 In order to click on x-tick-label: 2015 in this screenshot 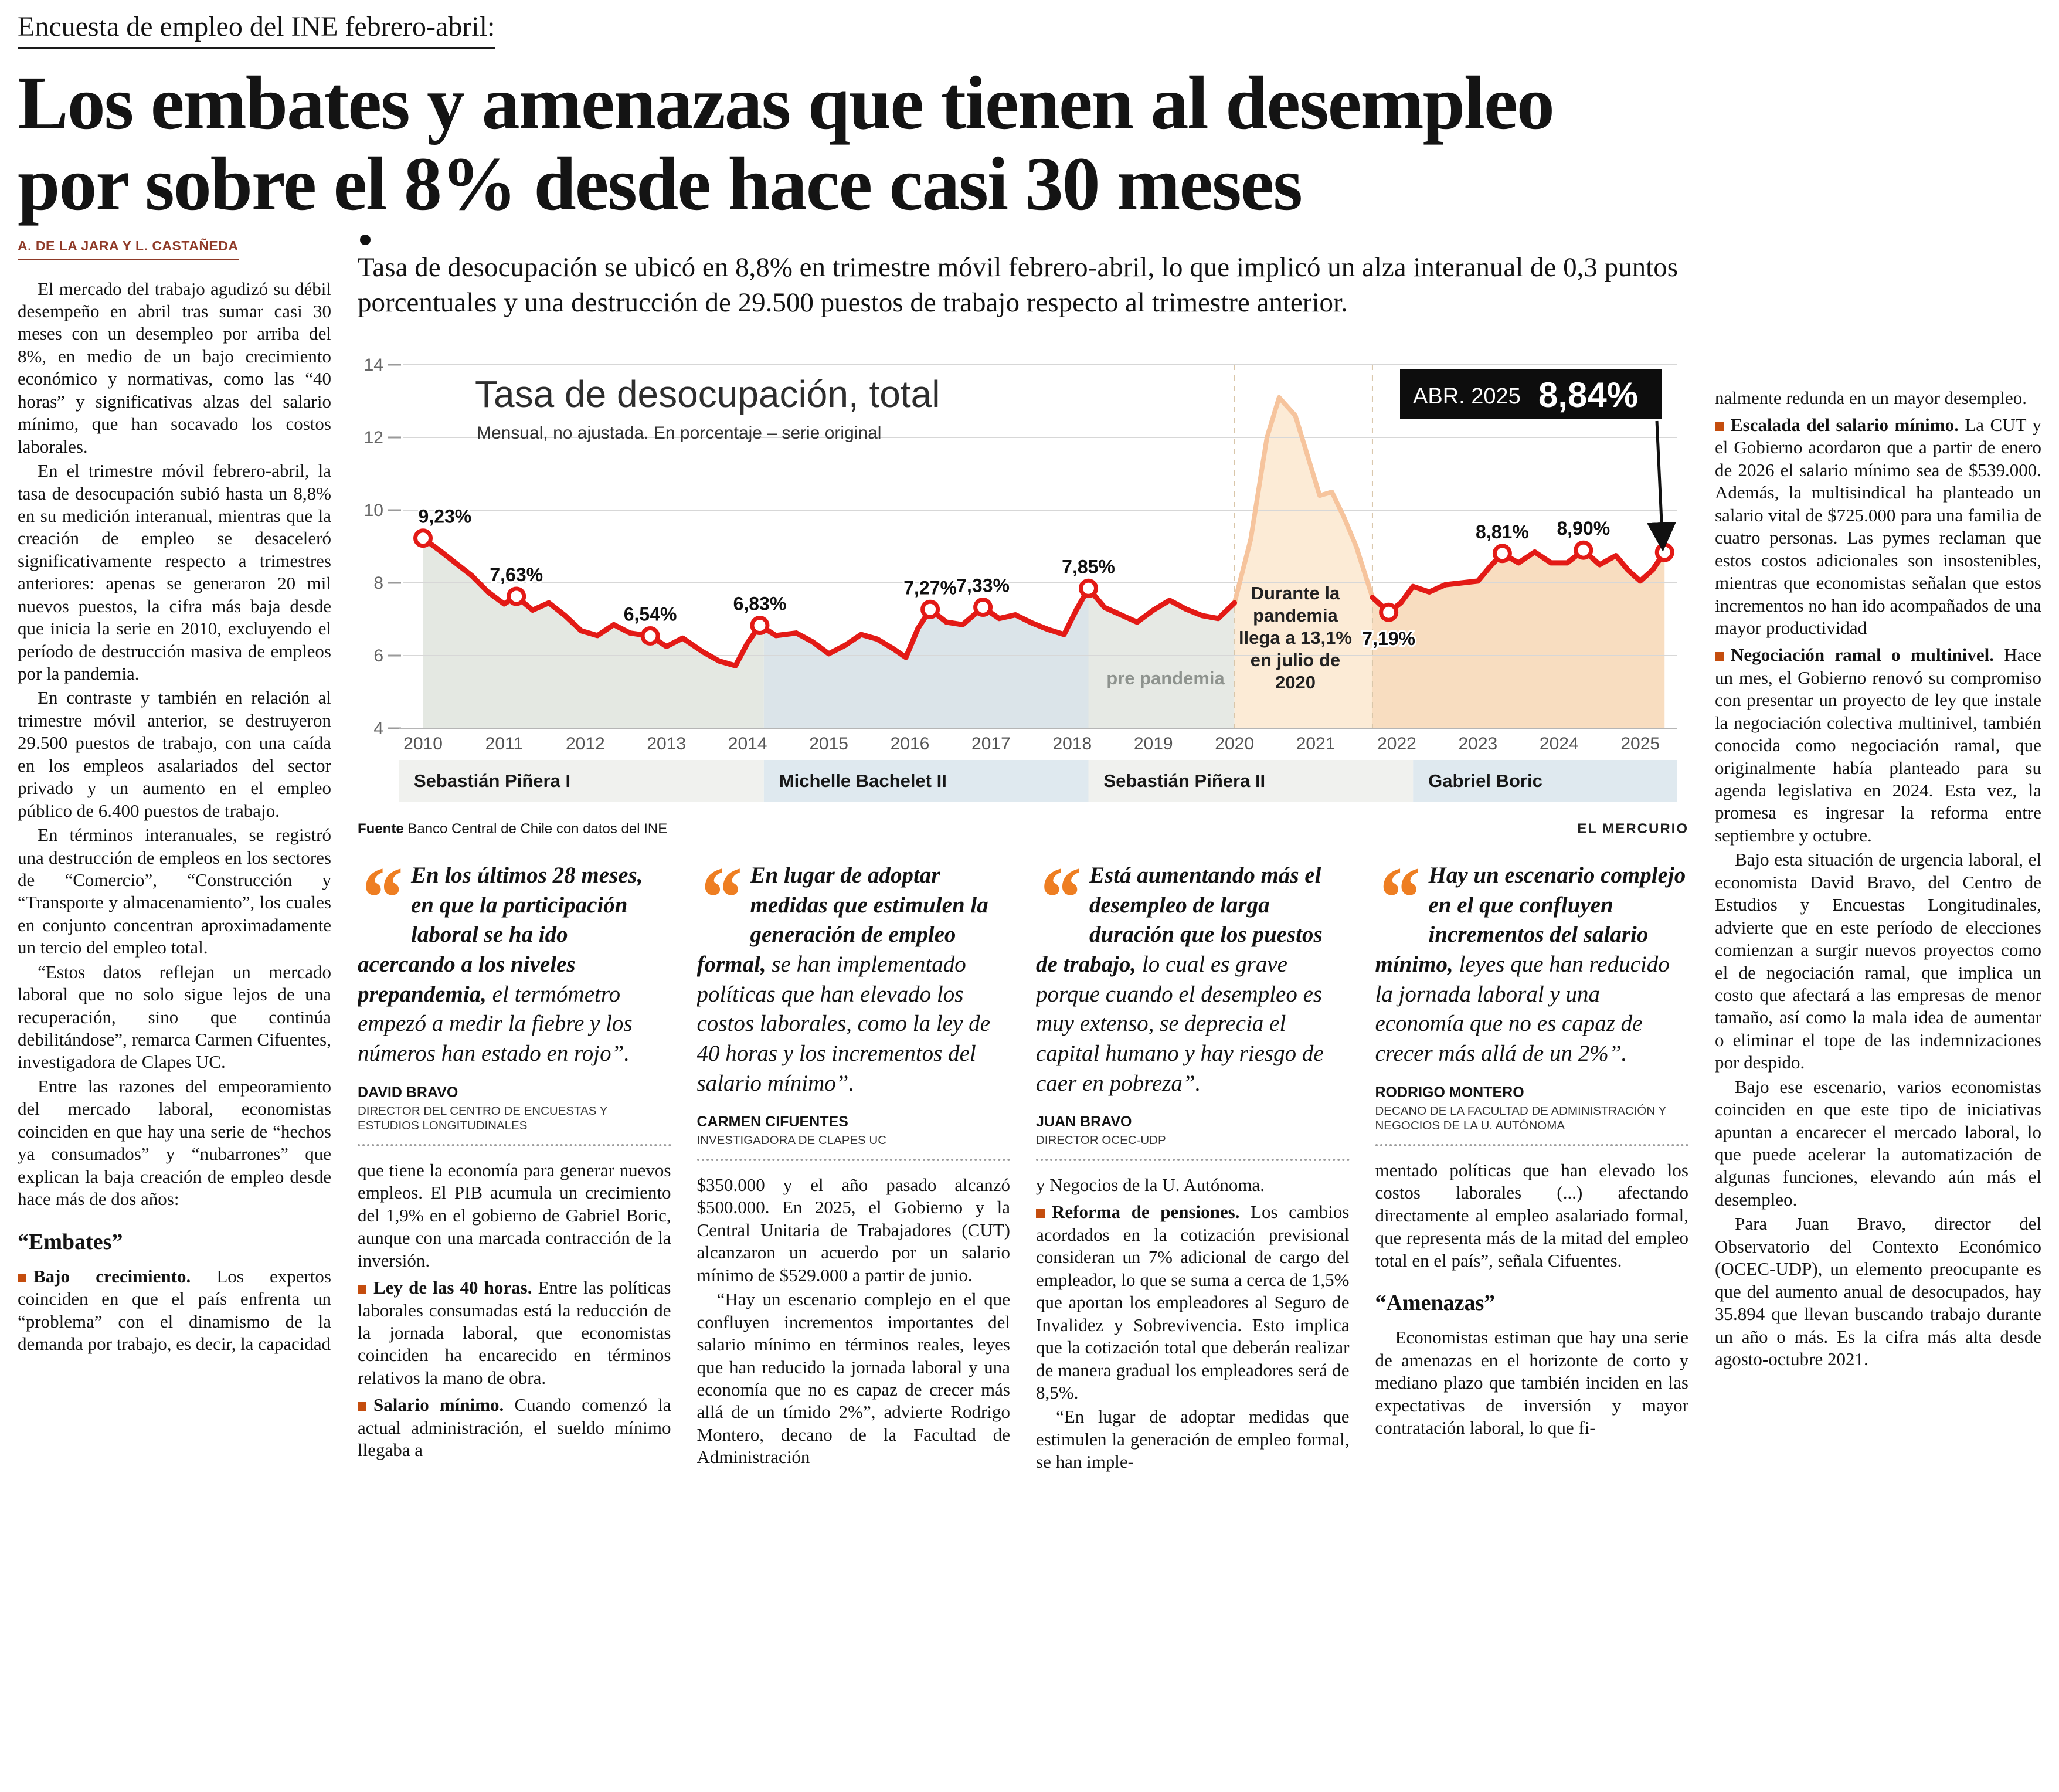, I will do `click(828, 744)`.